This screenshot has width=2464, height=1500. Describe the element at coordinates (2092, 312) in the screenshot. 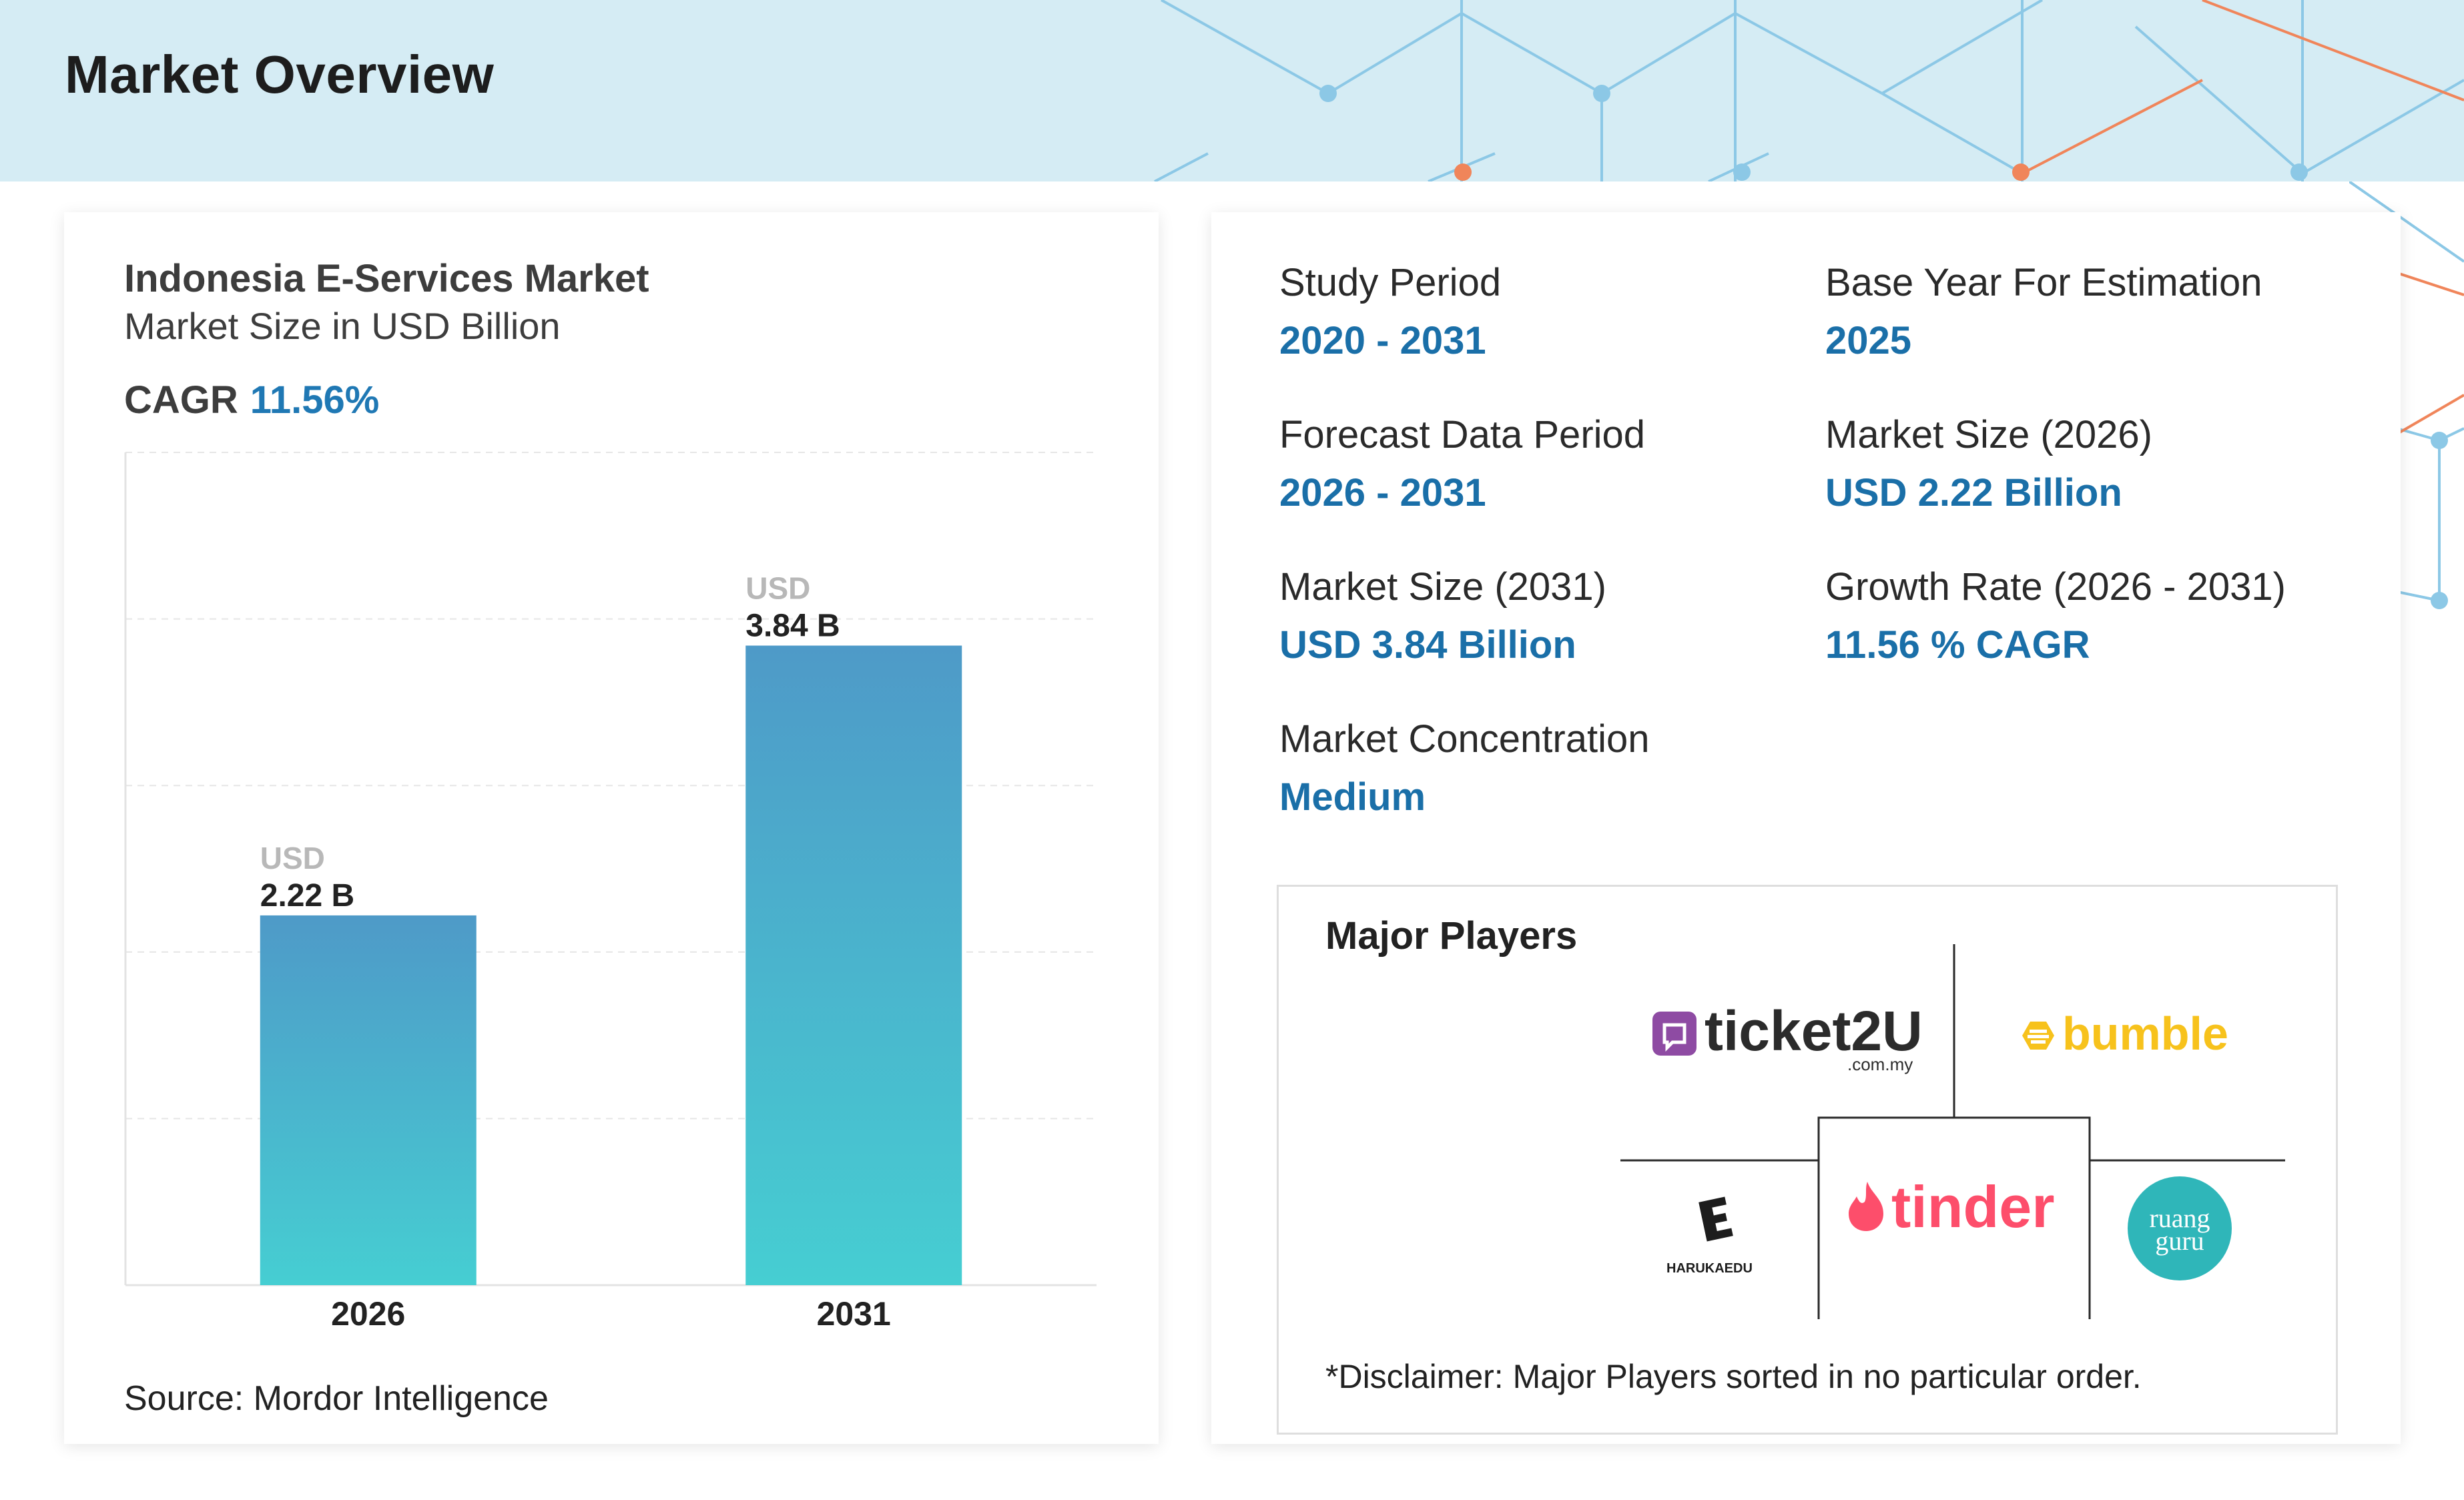

I see `stat-base-year: Base Year For Estimation 2025` at that location.